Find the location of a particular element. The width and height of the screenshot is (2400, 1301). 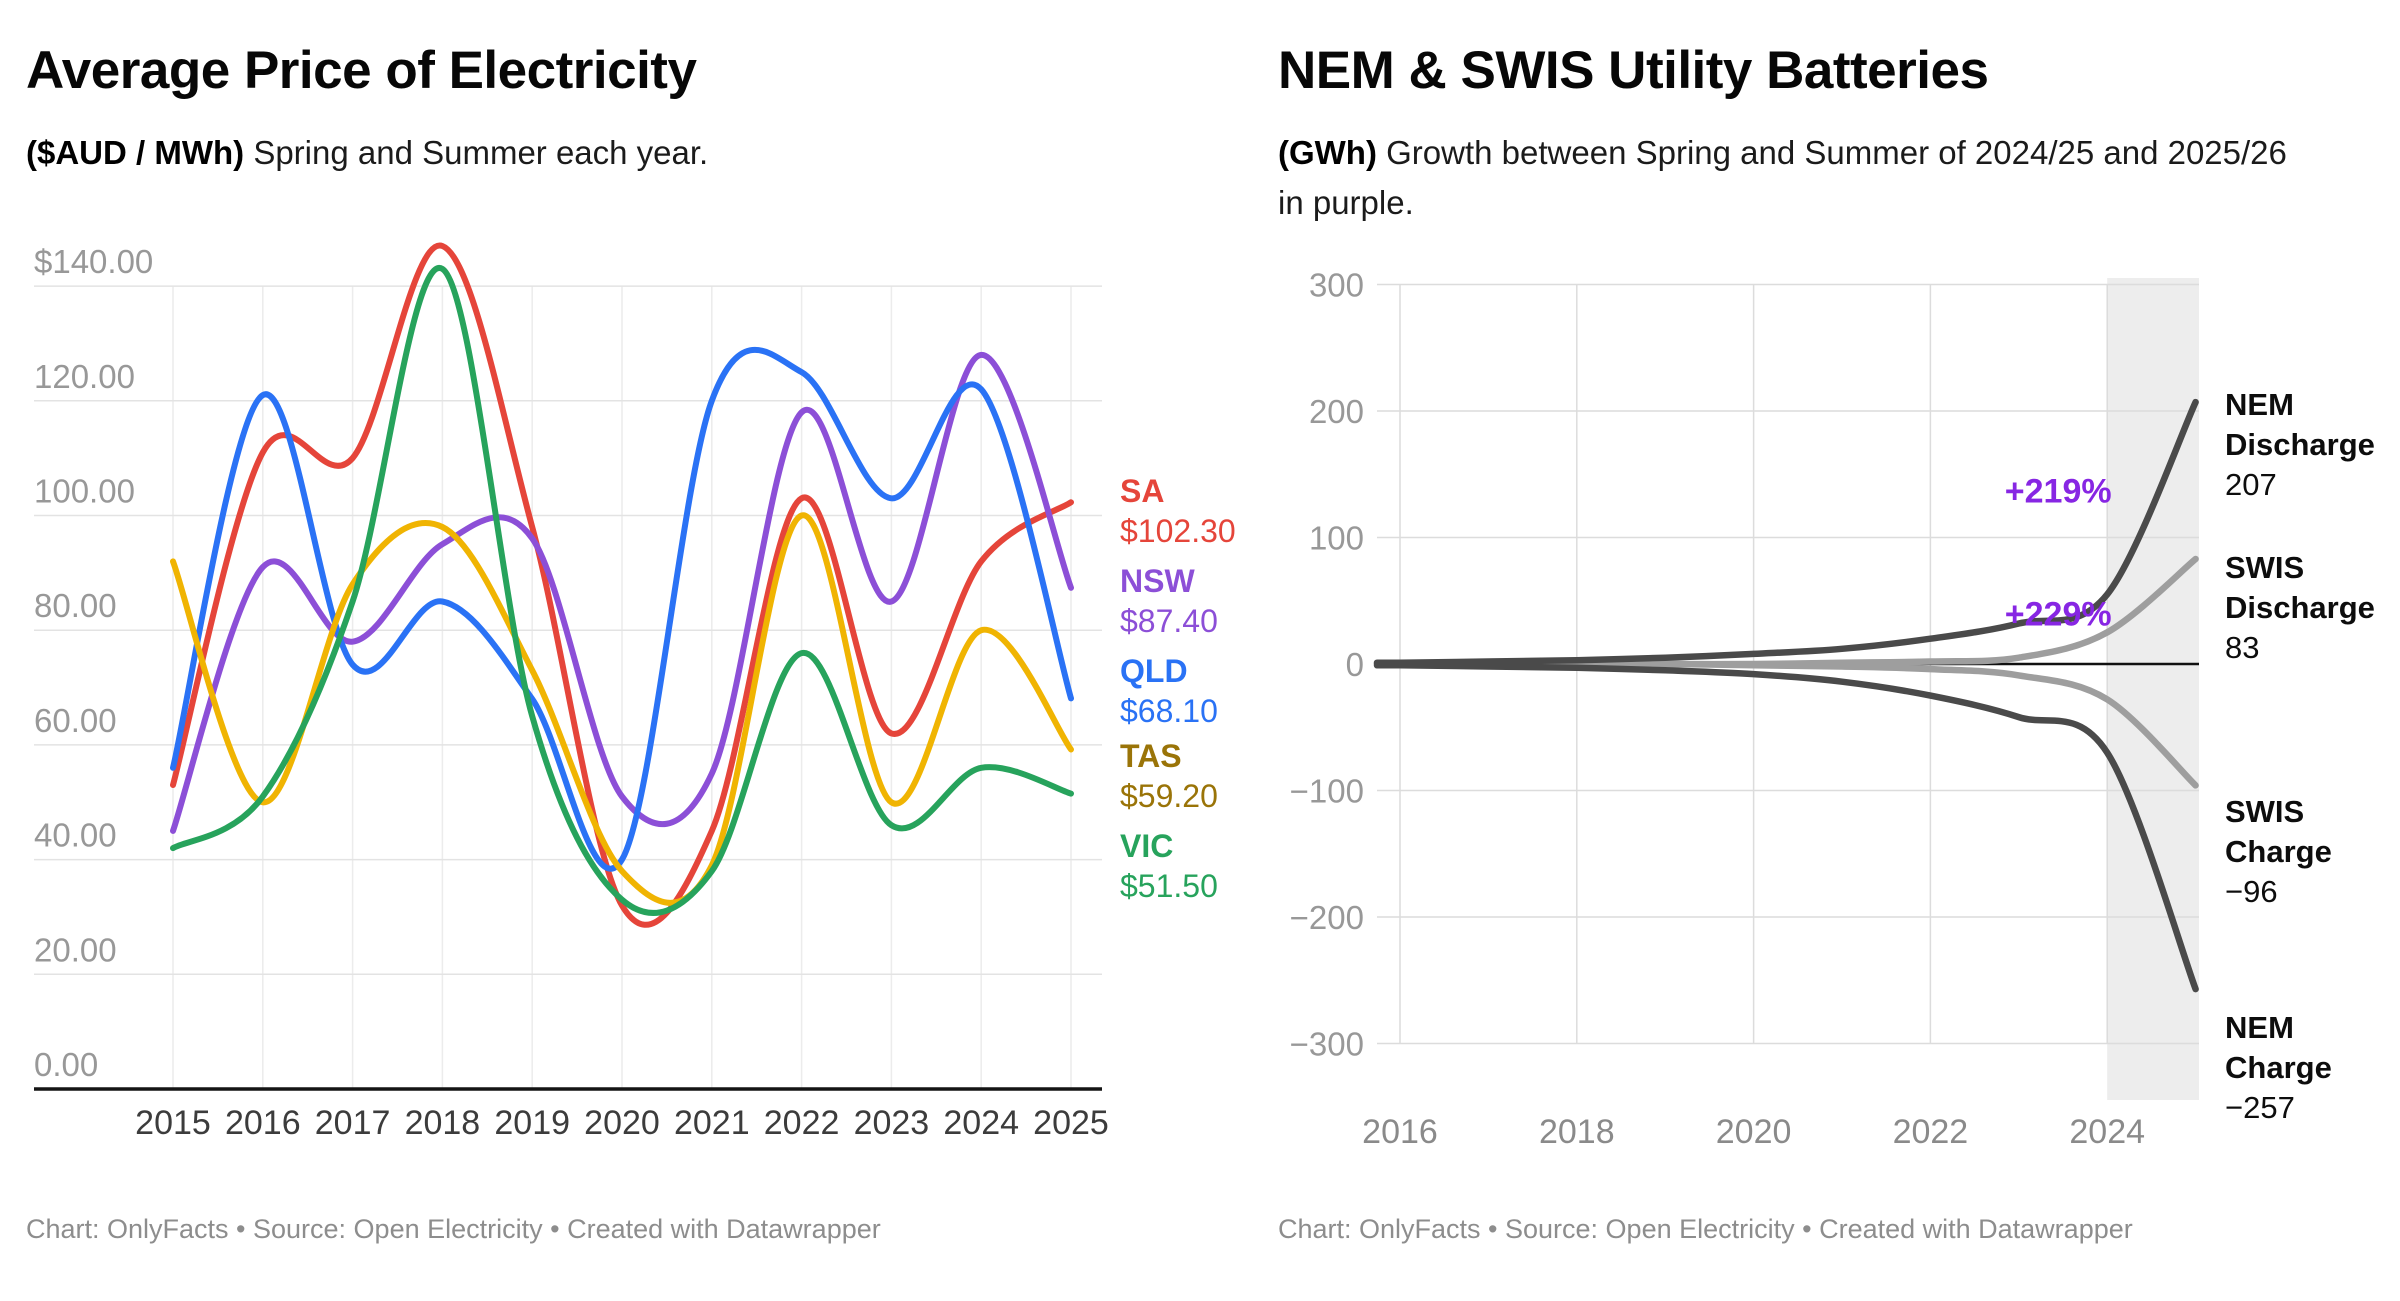

svg-text: 2021 is located at coordinates (712, 1123).